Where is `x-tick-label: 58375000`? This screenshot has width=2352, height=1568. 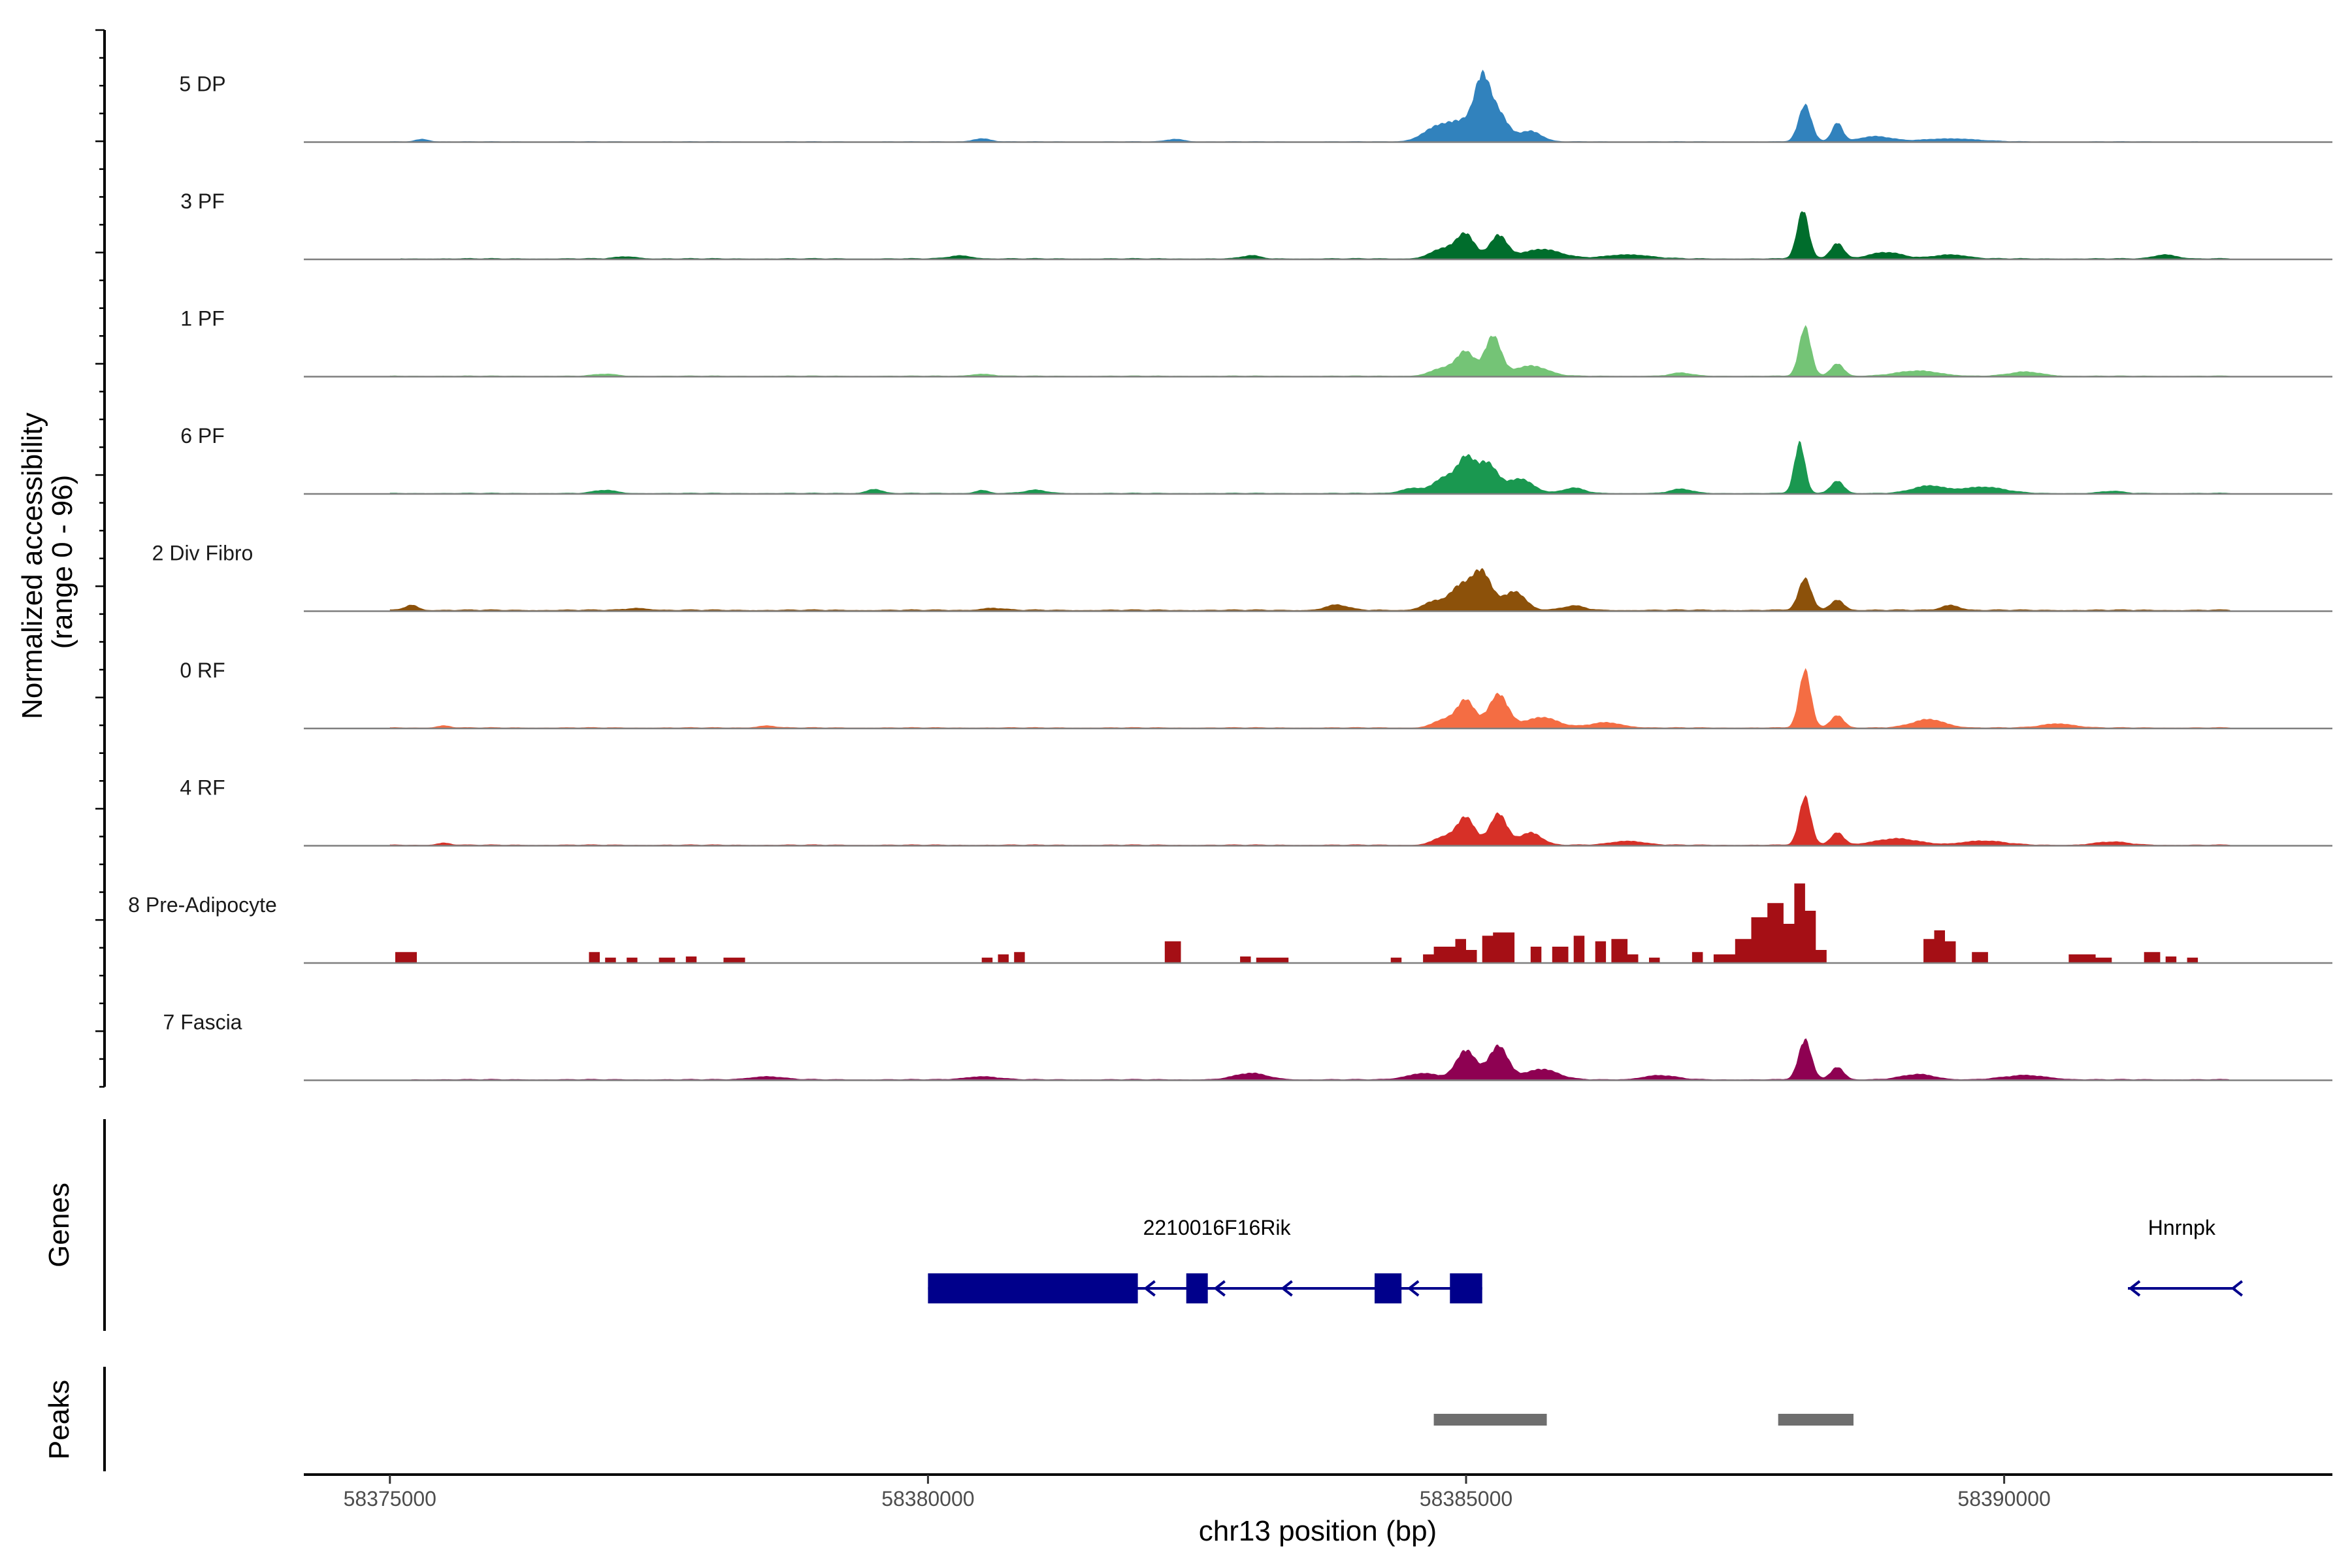
x-tick-label: 58375000 is located at coordinates (390, 1499).